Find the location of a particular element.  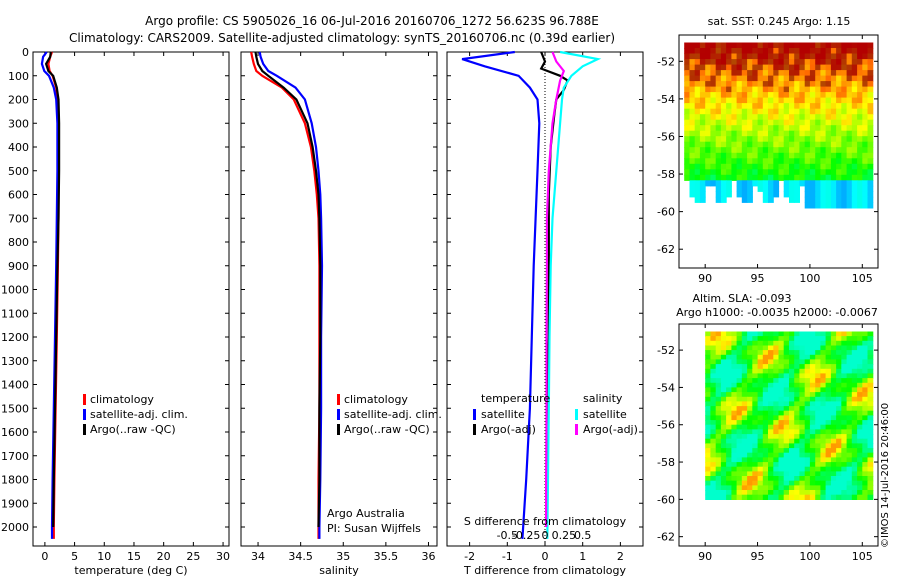

y-tick-label: 1200 is located at coordinates (15, 337).